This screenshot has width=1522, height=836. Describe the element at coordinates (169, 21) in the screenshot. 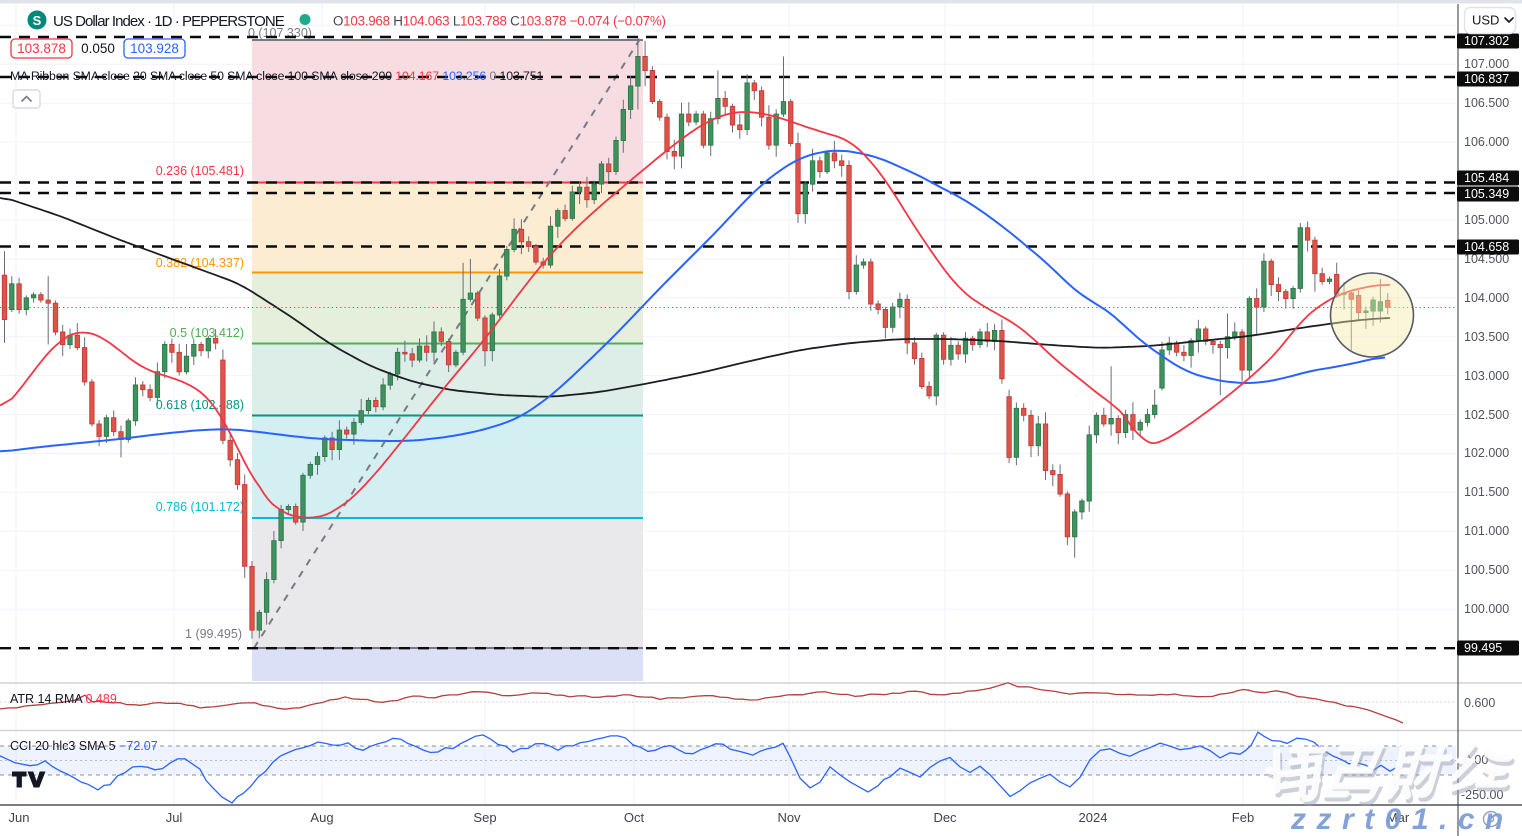

I see `svg-text:US Dollar Index · 1D · PEPPERS: US Dollar Index · 1D · PEPPERSTONE` at that location.